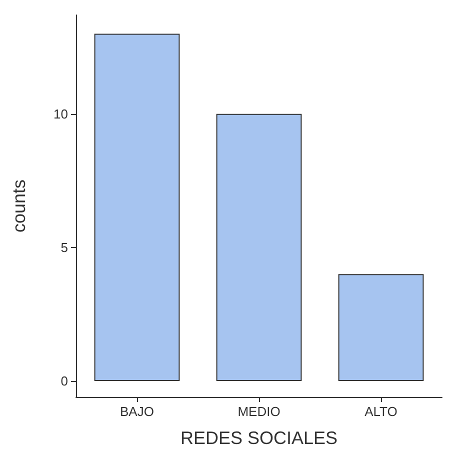  What do you see at coordinates (19, 206) in the screenshot?
I see `y-axis-title: counts` at bounding box center [19, 206].